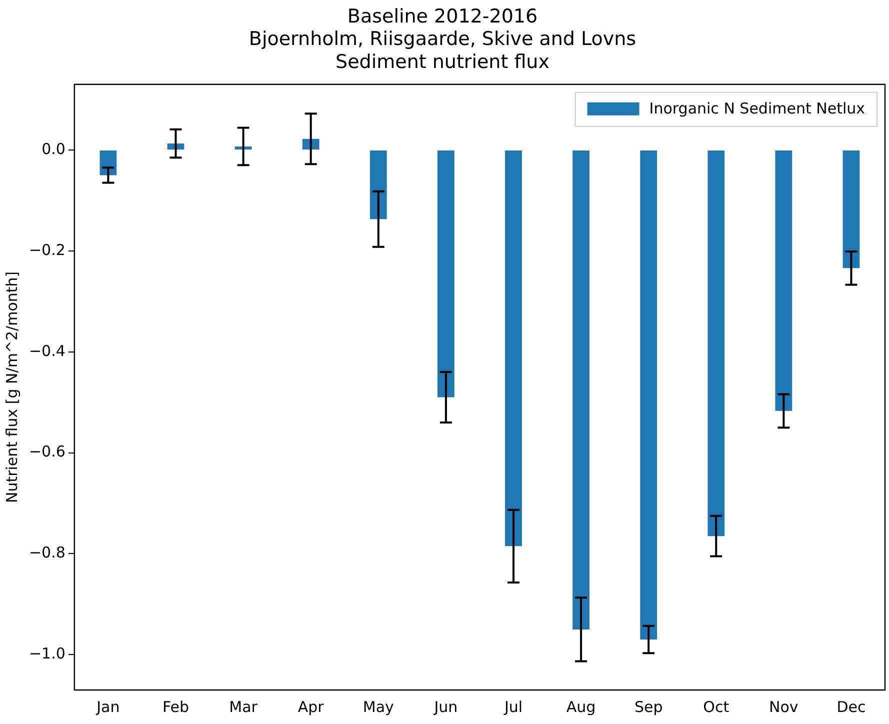  What do you see at coordinates (47, 351) in the screenshot?
I see `y-tick-label: −0.4` at bounding box center [47, 351].